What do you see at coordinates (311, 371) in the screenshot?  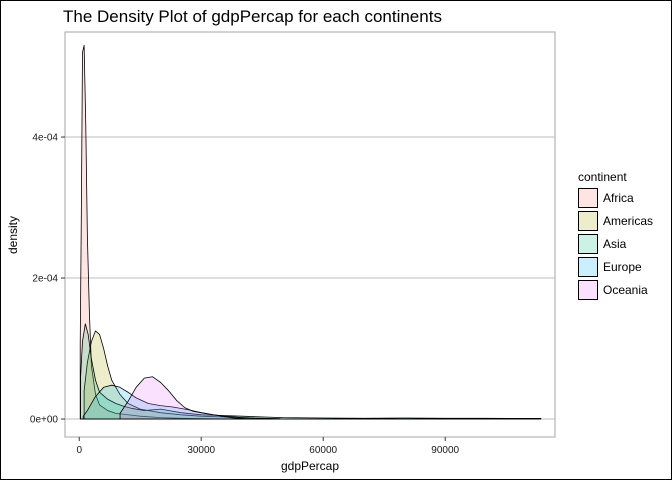 I see `density-area-asia` at bounding box center [311, 371].